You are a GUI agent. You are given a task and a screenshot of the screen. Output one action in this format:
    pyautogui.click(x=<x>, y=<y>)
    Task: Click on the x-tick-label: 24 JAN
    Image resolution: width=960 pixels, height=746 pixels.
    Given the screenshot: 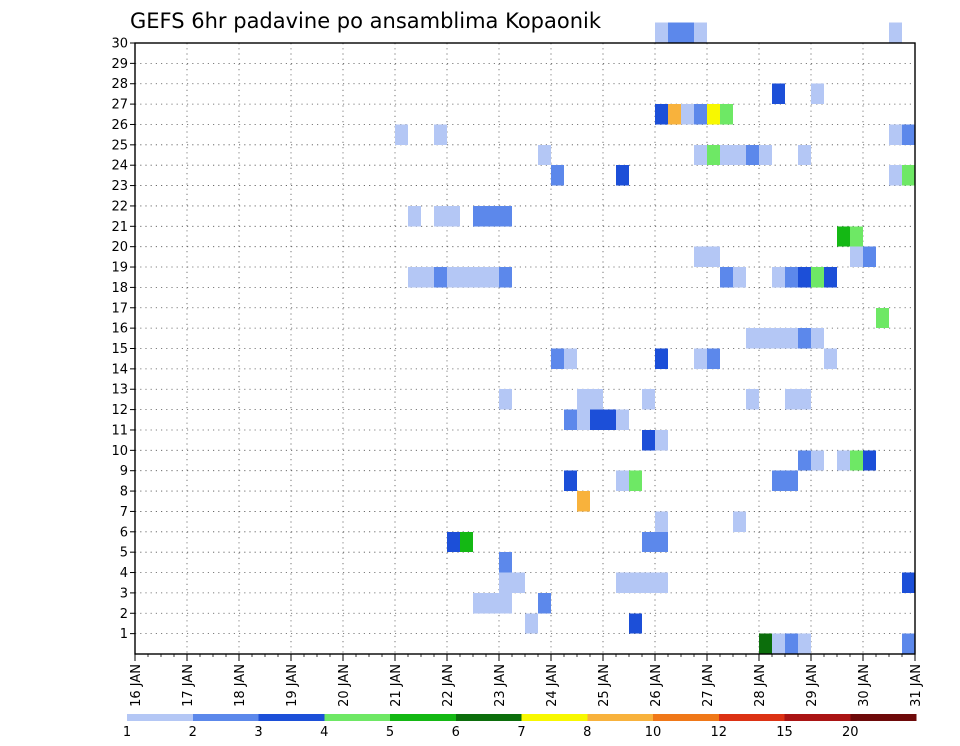 What is the action you would take?
    pyautogui.click(x=552, y=685)
    